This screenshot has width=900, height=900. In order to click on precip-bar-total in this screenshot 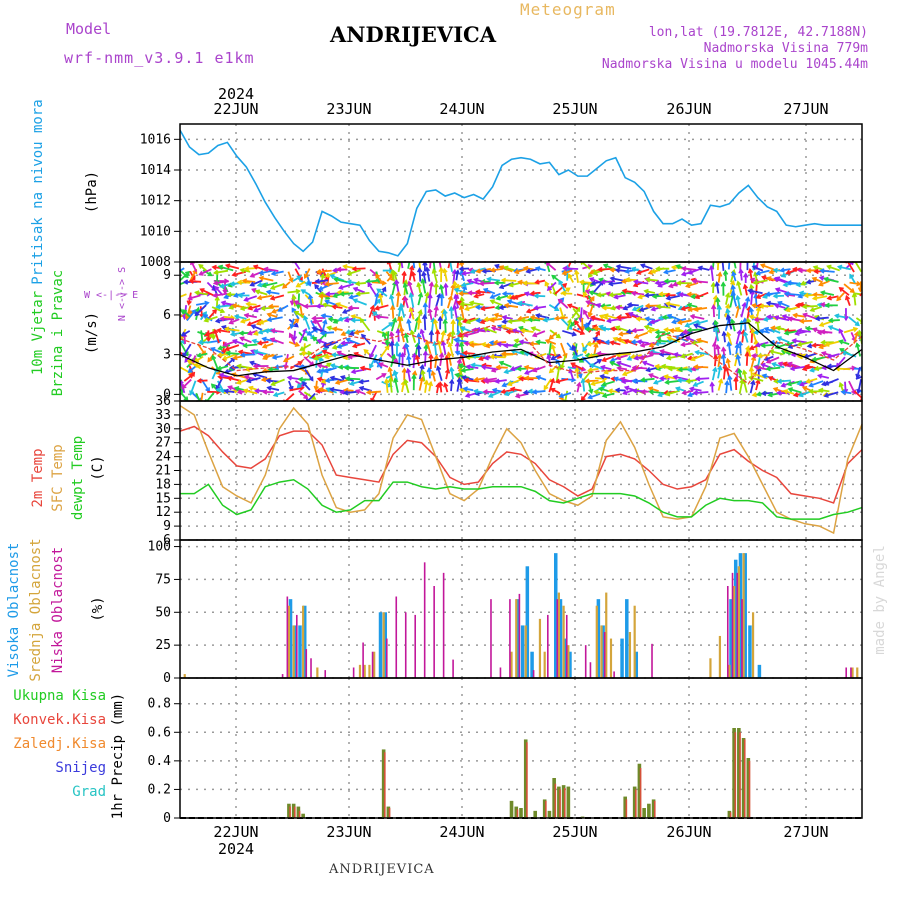, I will do `click(734, 773)`.